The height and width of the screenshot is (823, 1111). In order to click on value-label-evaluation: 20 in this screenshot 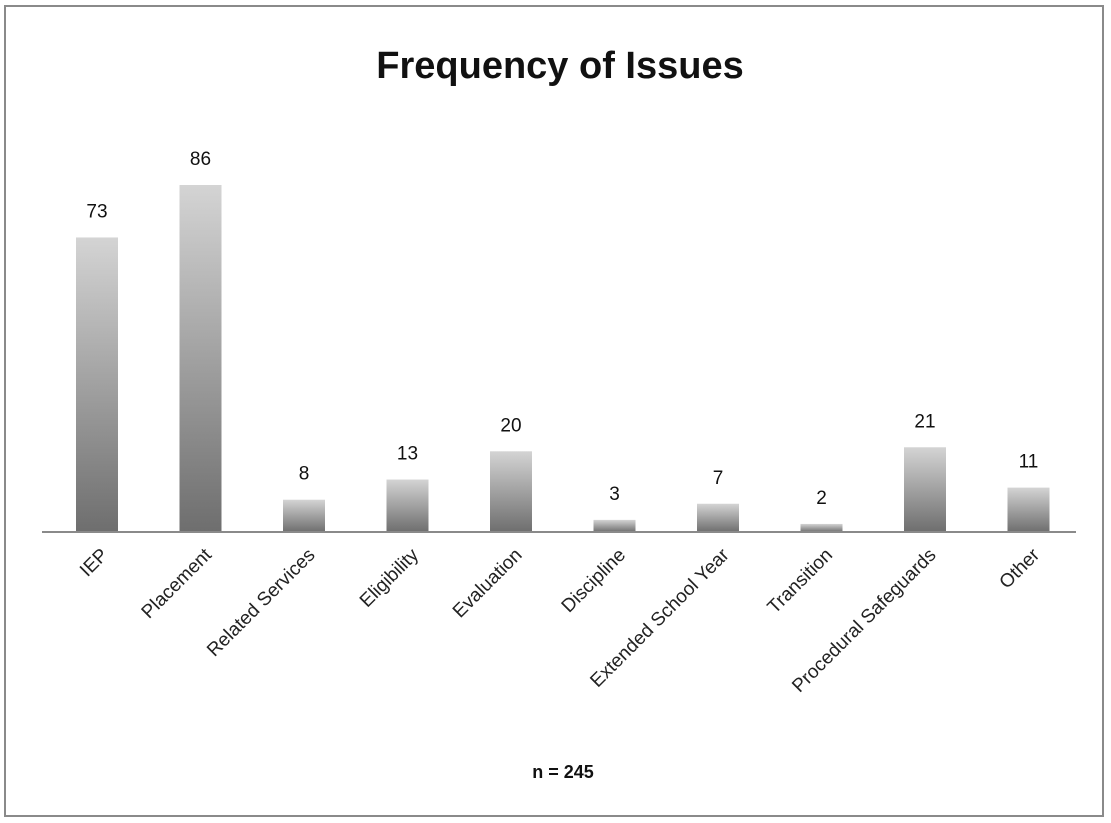, I will do `click(510, 425)`.